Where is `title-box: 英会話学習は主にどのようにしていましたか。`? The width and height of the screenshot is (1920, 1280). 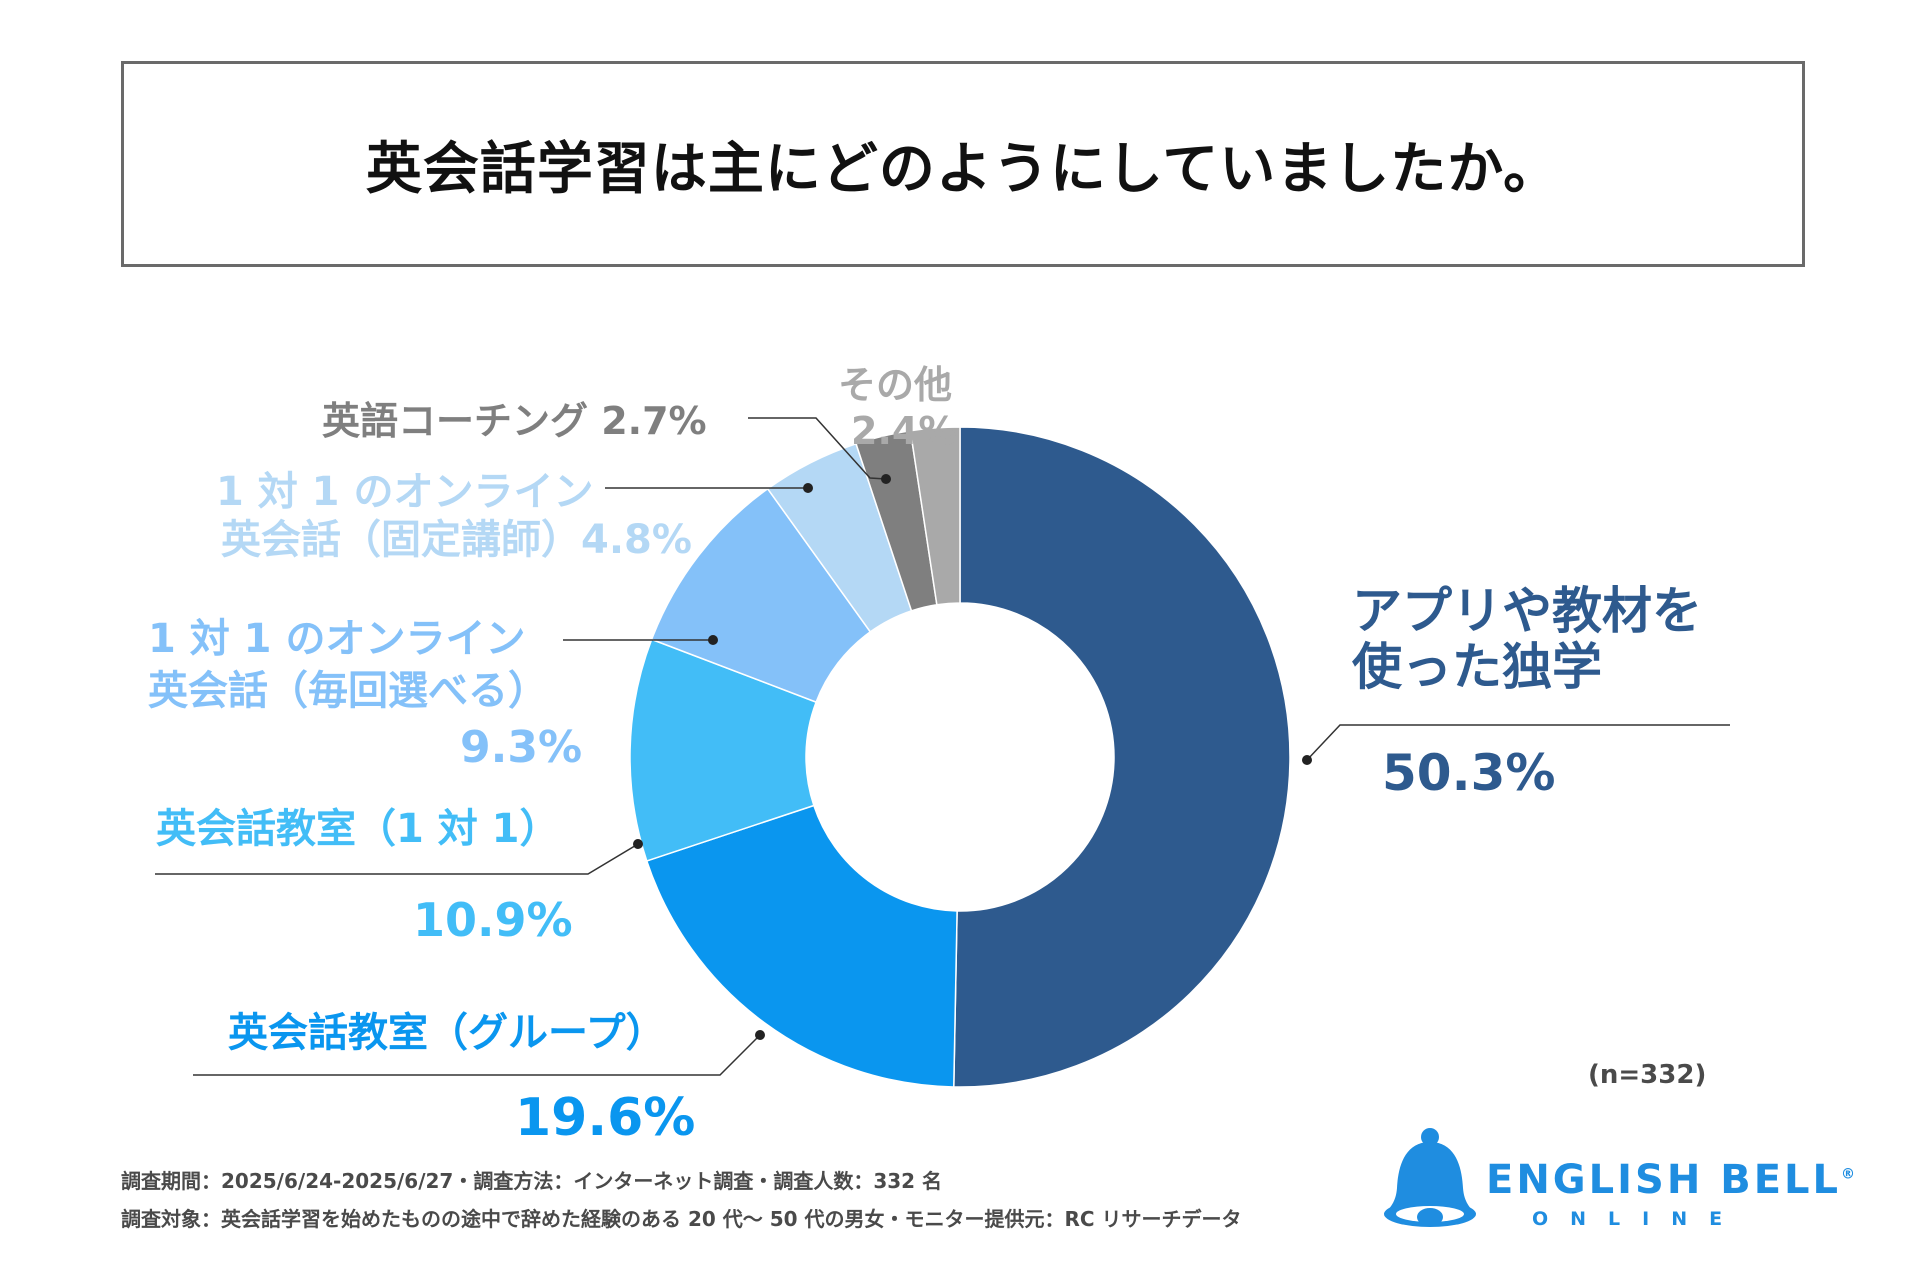
title-box: 英会話学習は主にどのようにしていましたか。 is located at coordinates (963, 164).